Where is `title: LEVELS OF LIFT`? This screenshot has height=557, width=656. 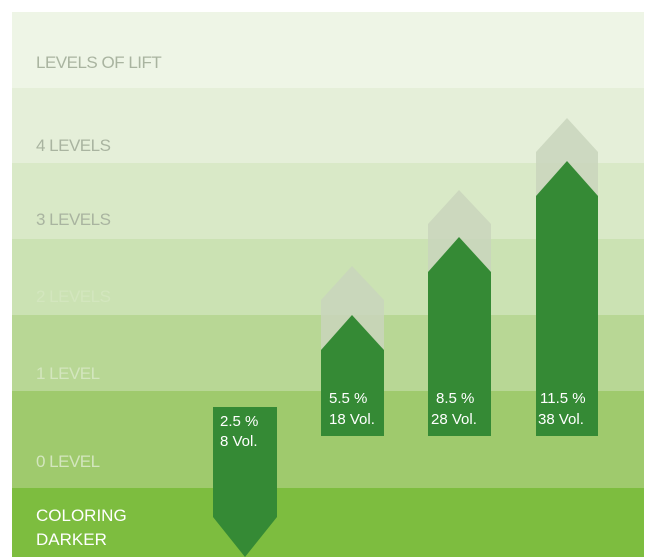 title: LEVELS OF LIFT is located at coordinates (98, 62).